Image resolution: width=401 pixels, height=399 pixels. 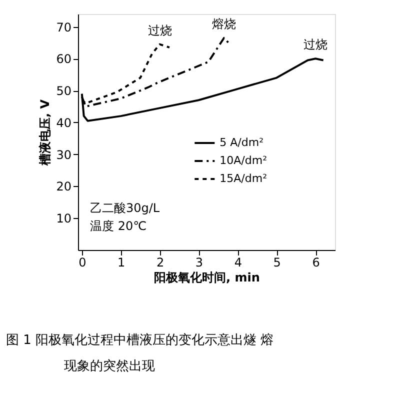 What do you see at coordinates (316, 263) in the screenshot?
I see `x-tick-label: 6` at bounding box center [316, 263].